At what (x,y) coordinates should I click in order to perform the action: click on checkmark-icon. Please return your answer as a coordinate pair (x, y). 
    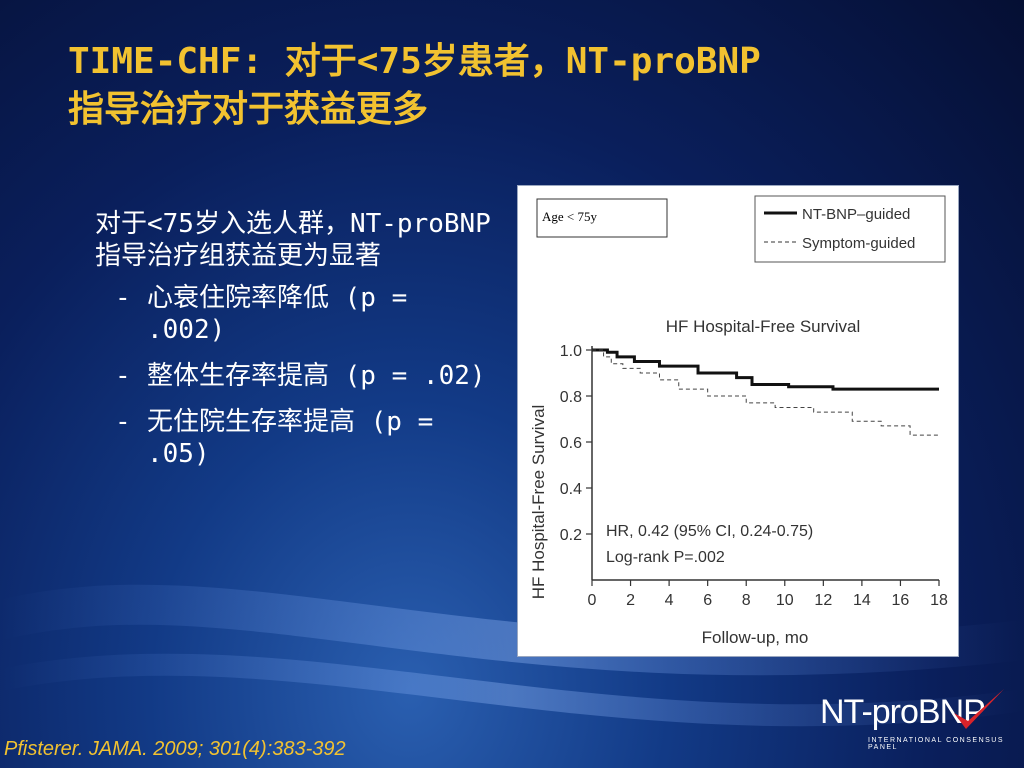
    Looking at the image, I should click on (979, 709).